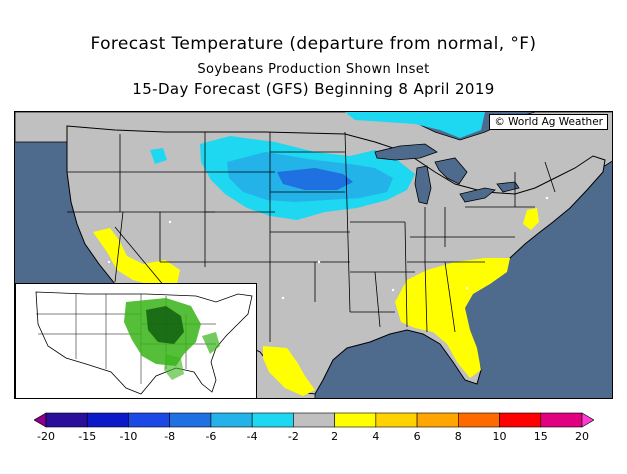 Image resolution: width=627 pixels, height=474 pixels. I want to click on credit-label: © World Ag Weather, so click(548, 122).